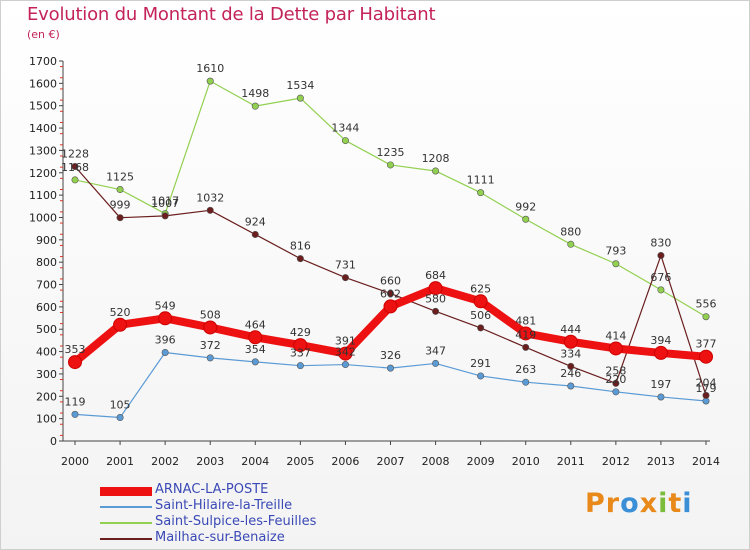 This screenshot has height=550, width=750. What do you see at coordinates (570, 373) in the screenshot?
I see `data-label: 246` at bounding box center [570, 373].